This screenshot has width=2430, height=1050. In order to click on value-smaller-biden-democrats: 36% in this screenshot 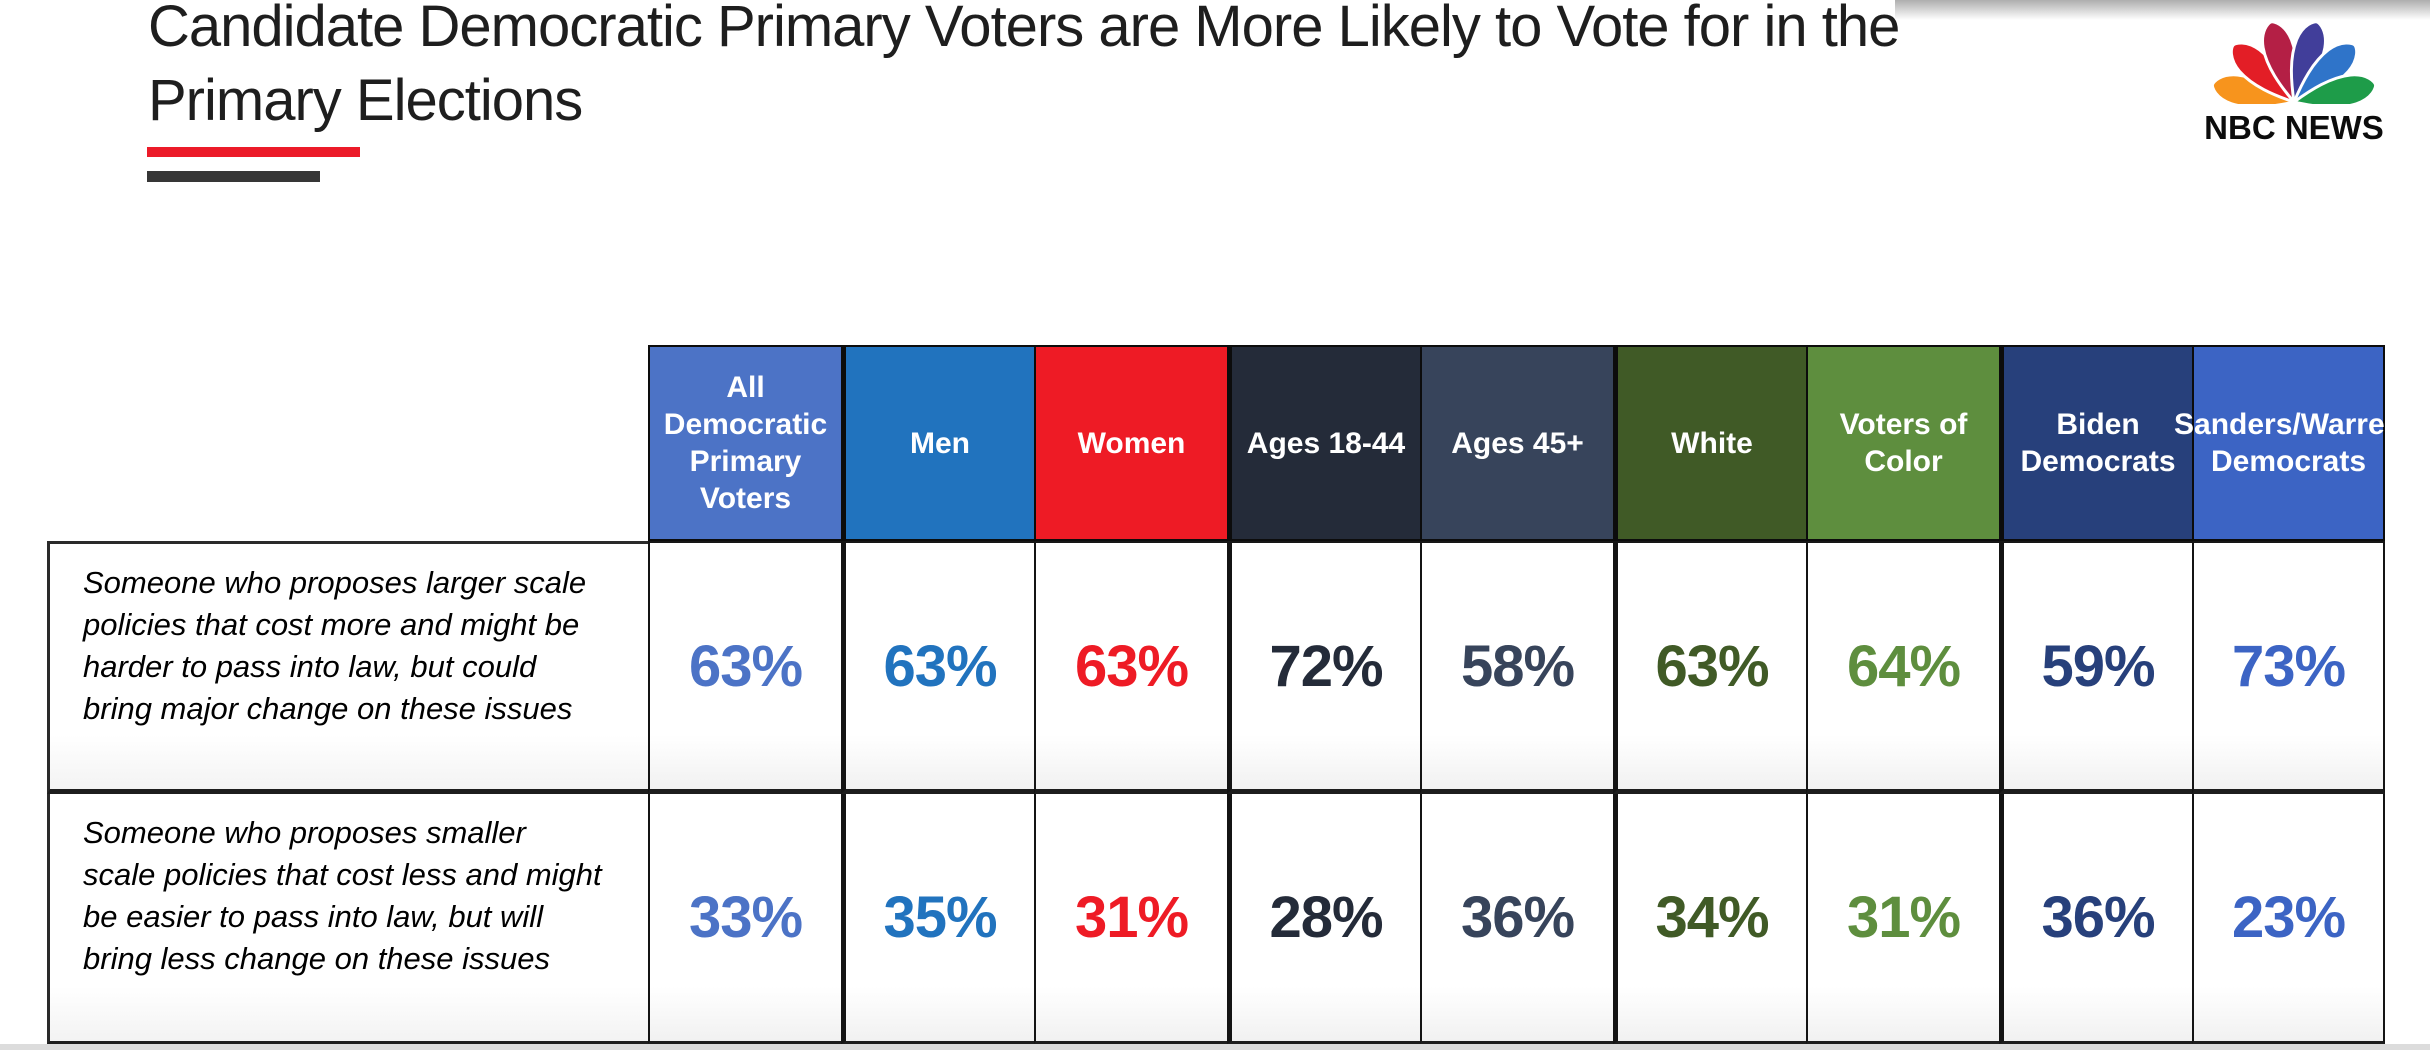, I will do `click(2095, 919)`.